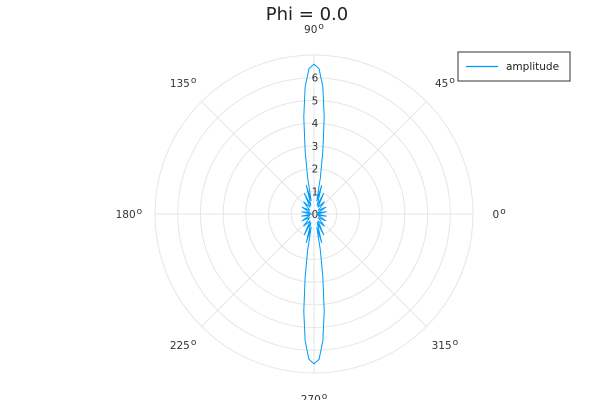 The image size is (600, 400). Describe the element at coordinates (500, 214) in the screenshot. I see `angular-tick-label: 0o` at that location.